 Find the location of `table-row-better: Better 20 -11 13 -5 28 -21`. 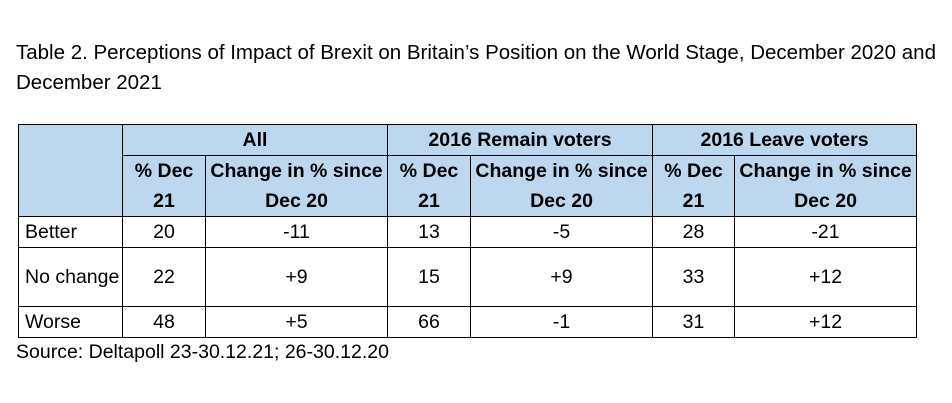

table-row-better: Better 20 -11 13 -5 28 -21 is located at coordinates (468, 232).